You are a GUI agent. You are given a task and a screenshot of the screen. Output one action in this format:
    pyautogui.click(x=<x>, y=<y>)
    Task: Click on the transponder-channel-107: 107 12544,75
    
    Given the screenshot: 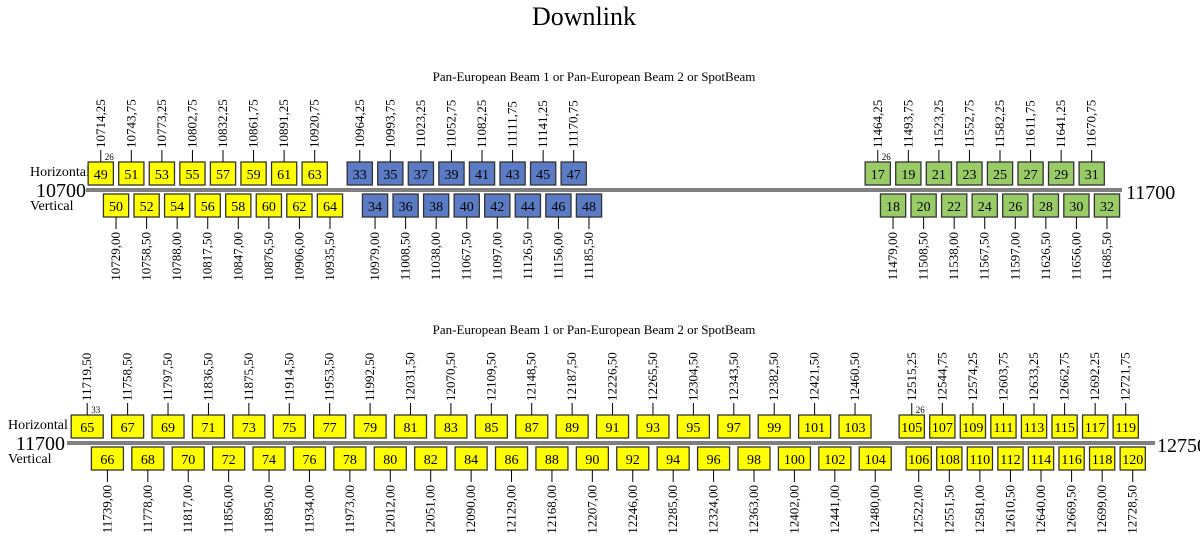 What is the action you would take?
    pyautogui.click(x=942, y=395)
    